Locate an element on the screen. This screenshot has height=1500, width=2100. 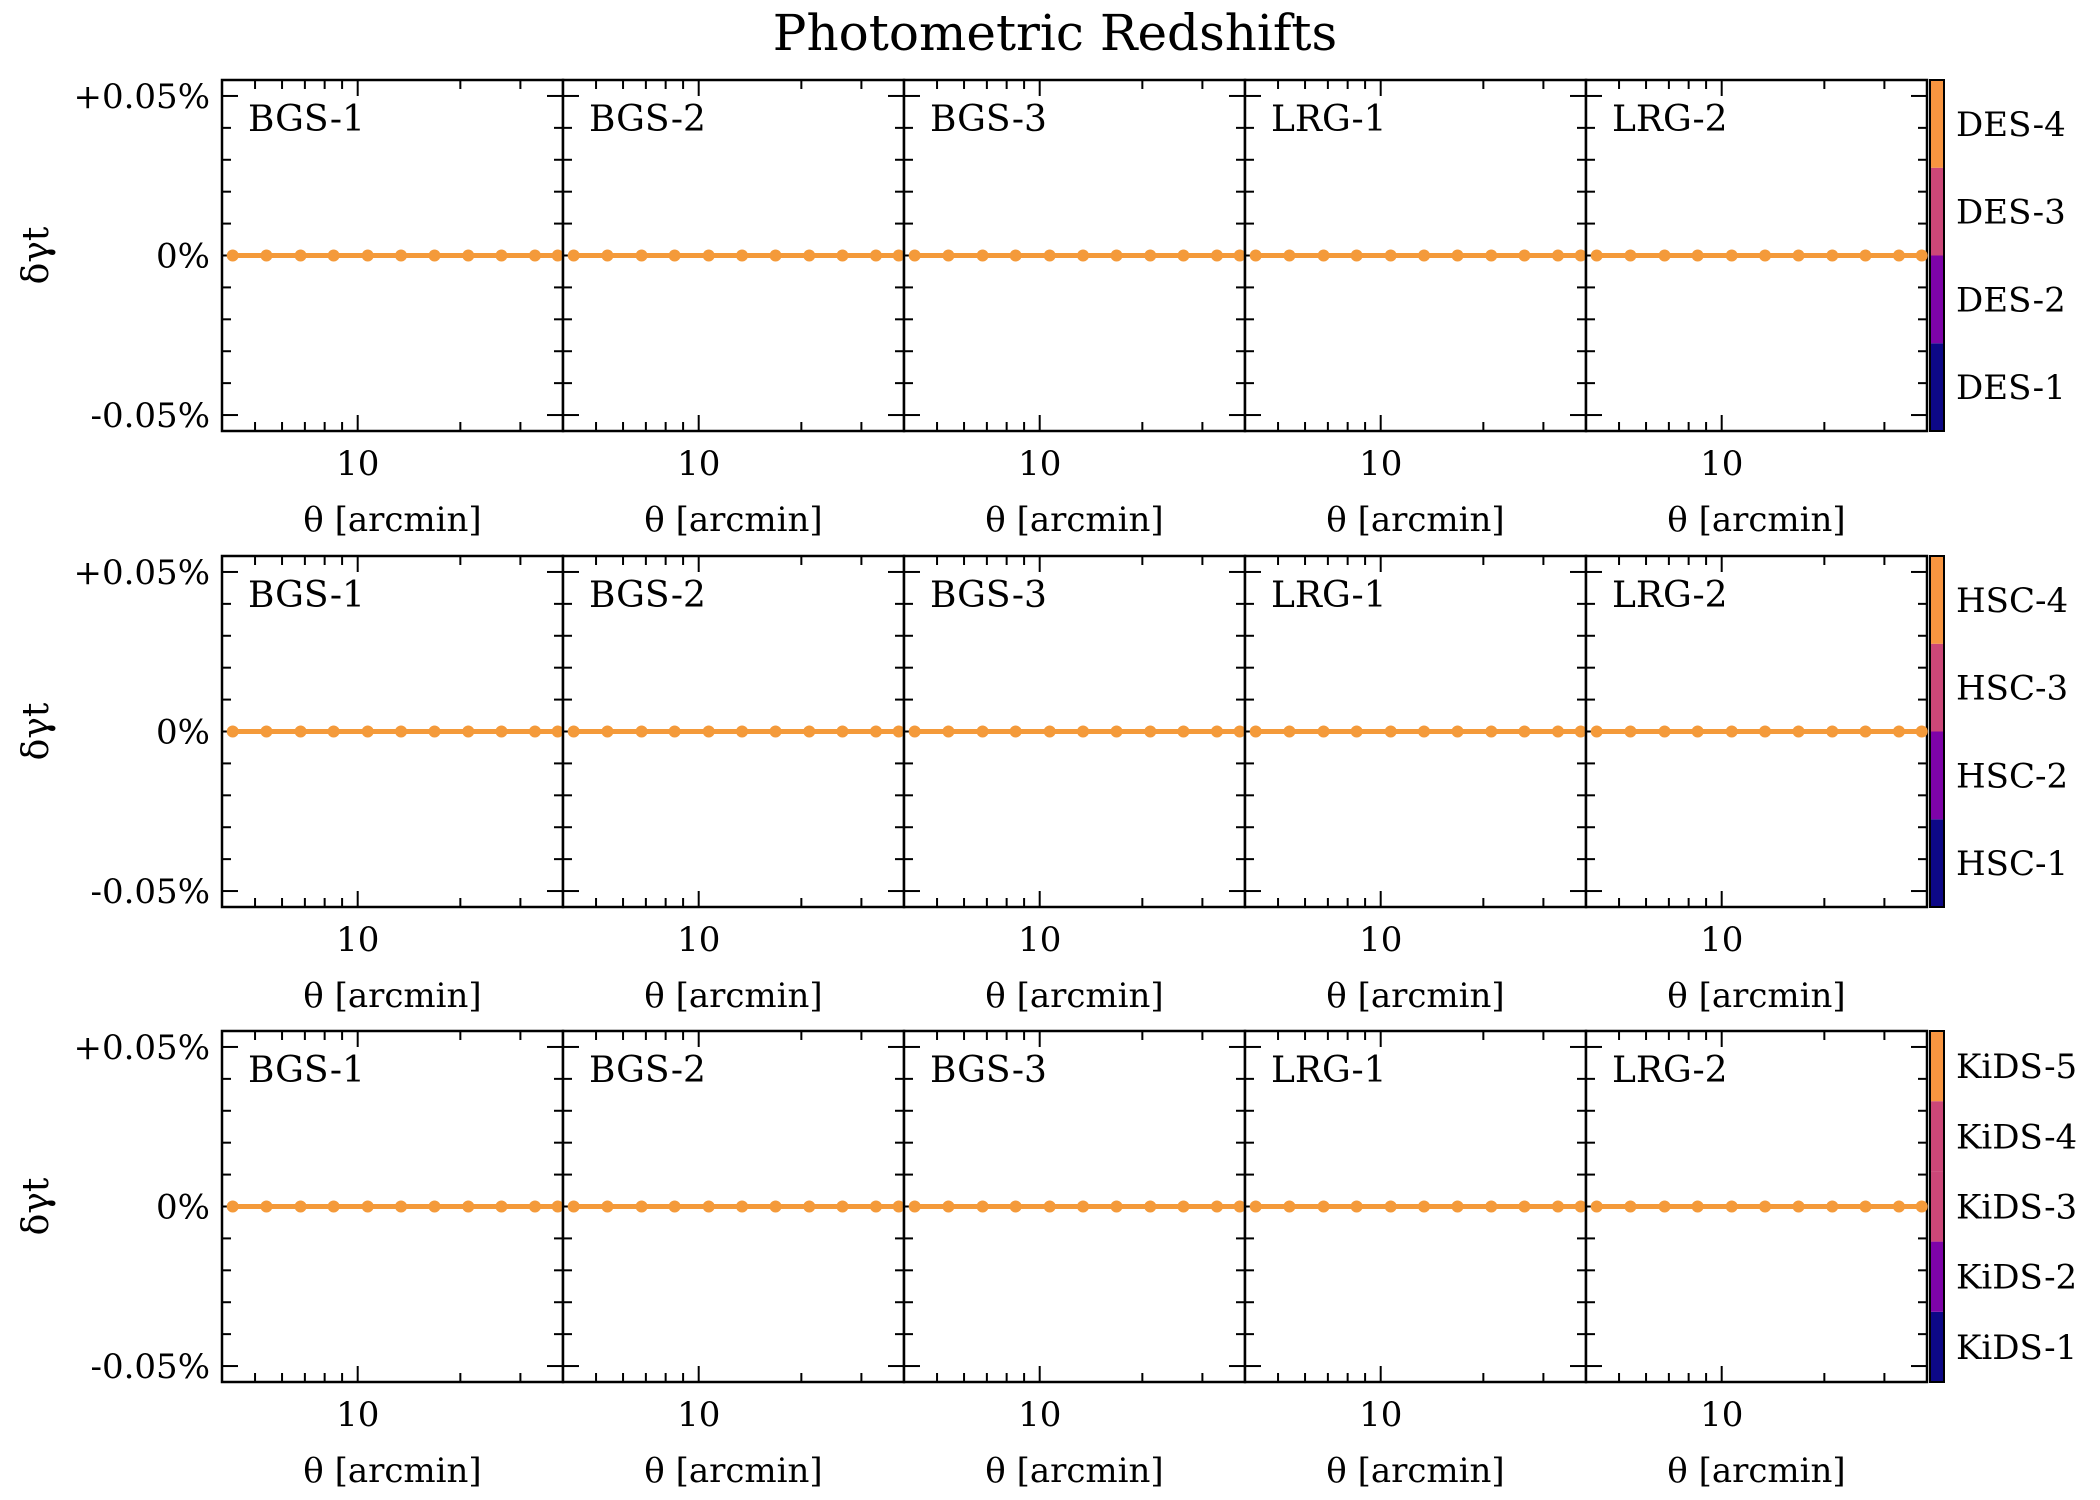
panel: 10 θ [arcmin] LRG-2 is located at coordinates (1756, 1260).